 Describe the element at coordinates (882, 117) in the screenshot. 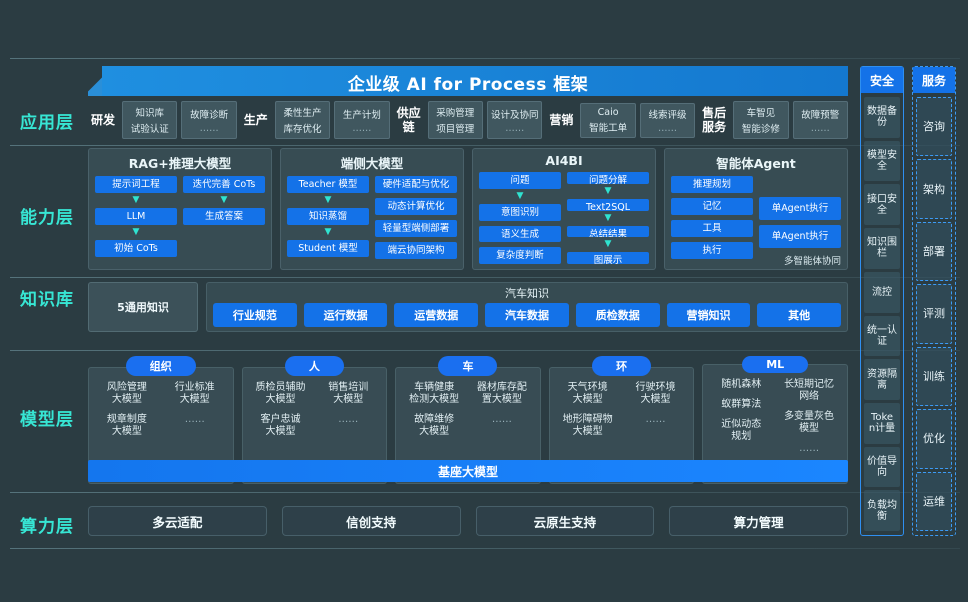

I see `security-item: 数据备份` at that location.